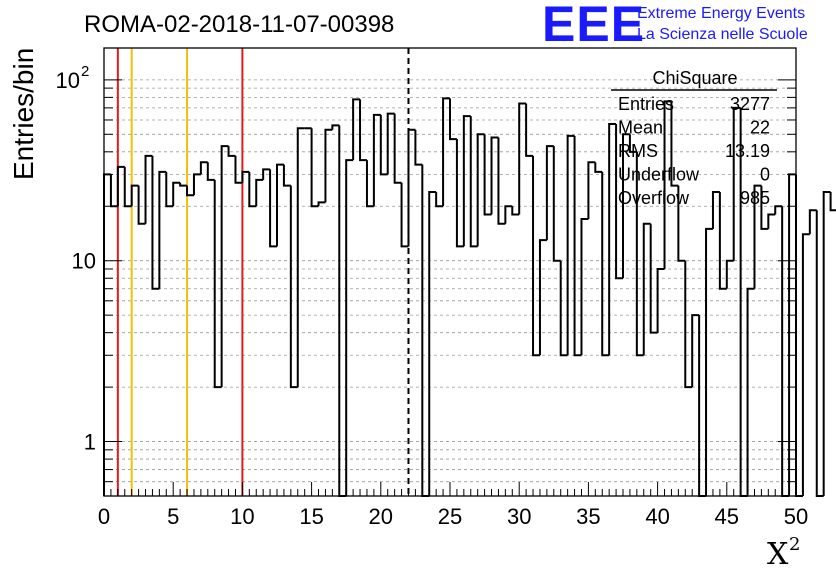  What do you see at coordinates (755, 198) in the screenshot?
I see `stats-value: 985` at bounding box center [755, 198].